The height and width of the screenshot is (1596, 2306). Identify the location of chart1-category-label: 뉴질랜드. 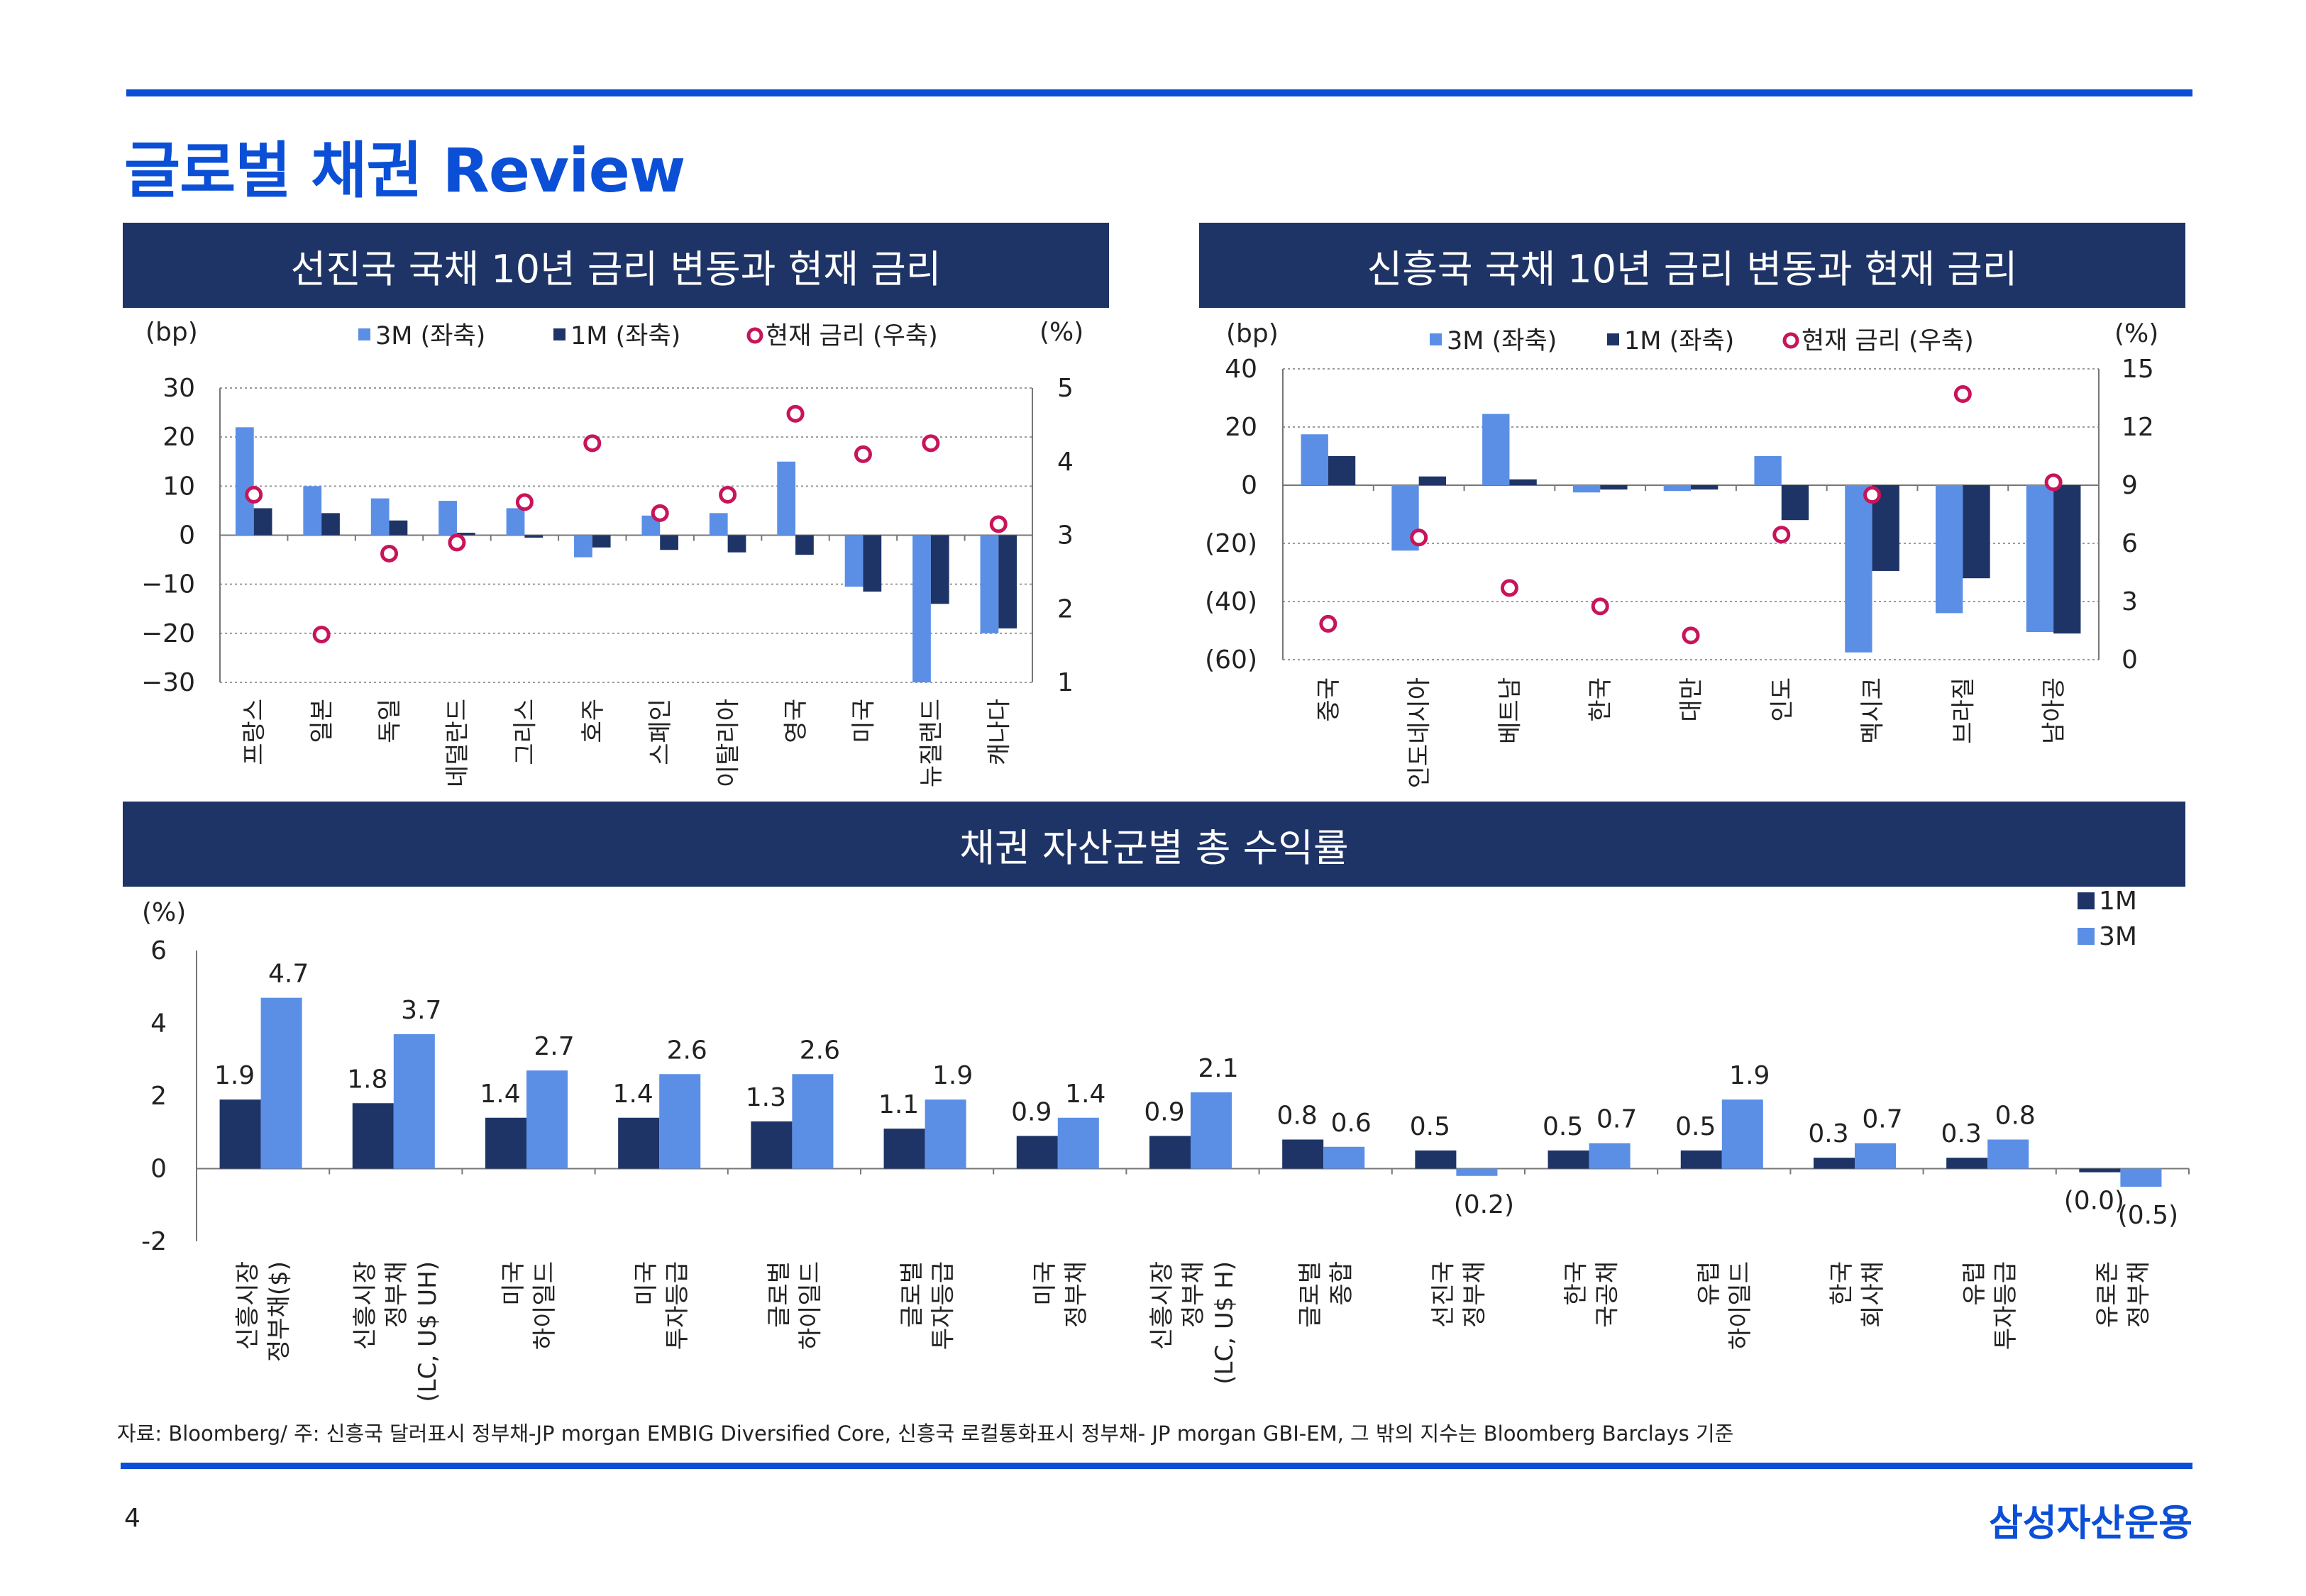
(931, 743).